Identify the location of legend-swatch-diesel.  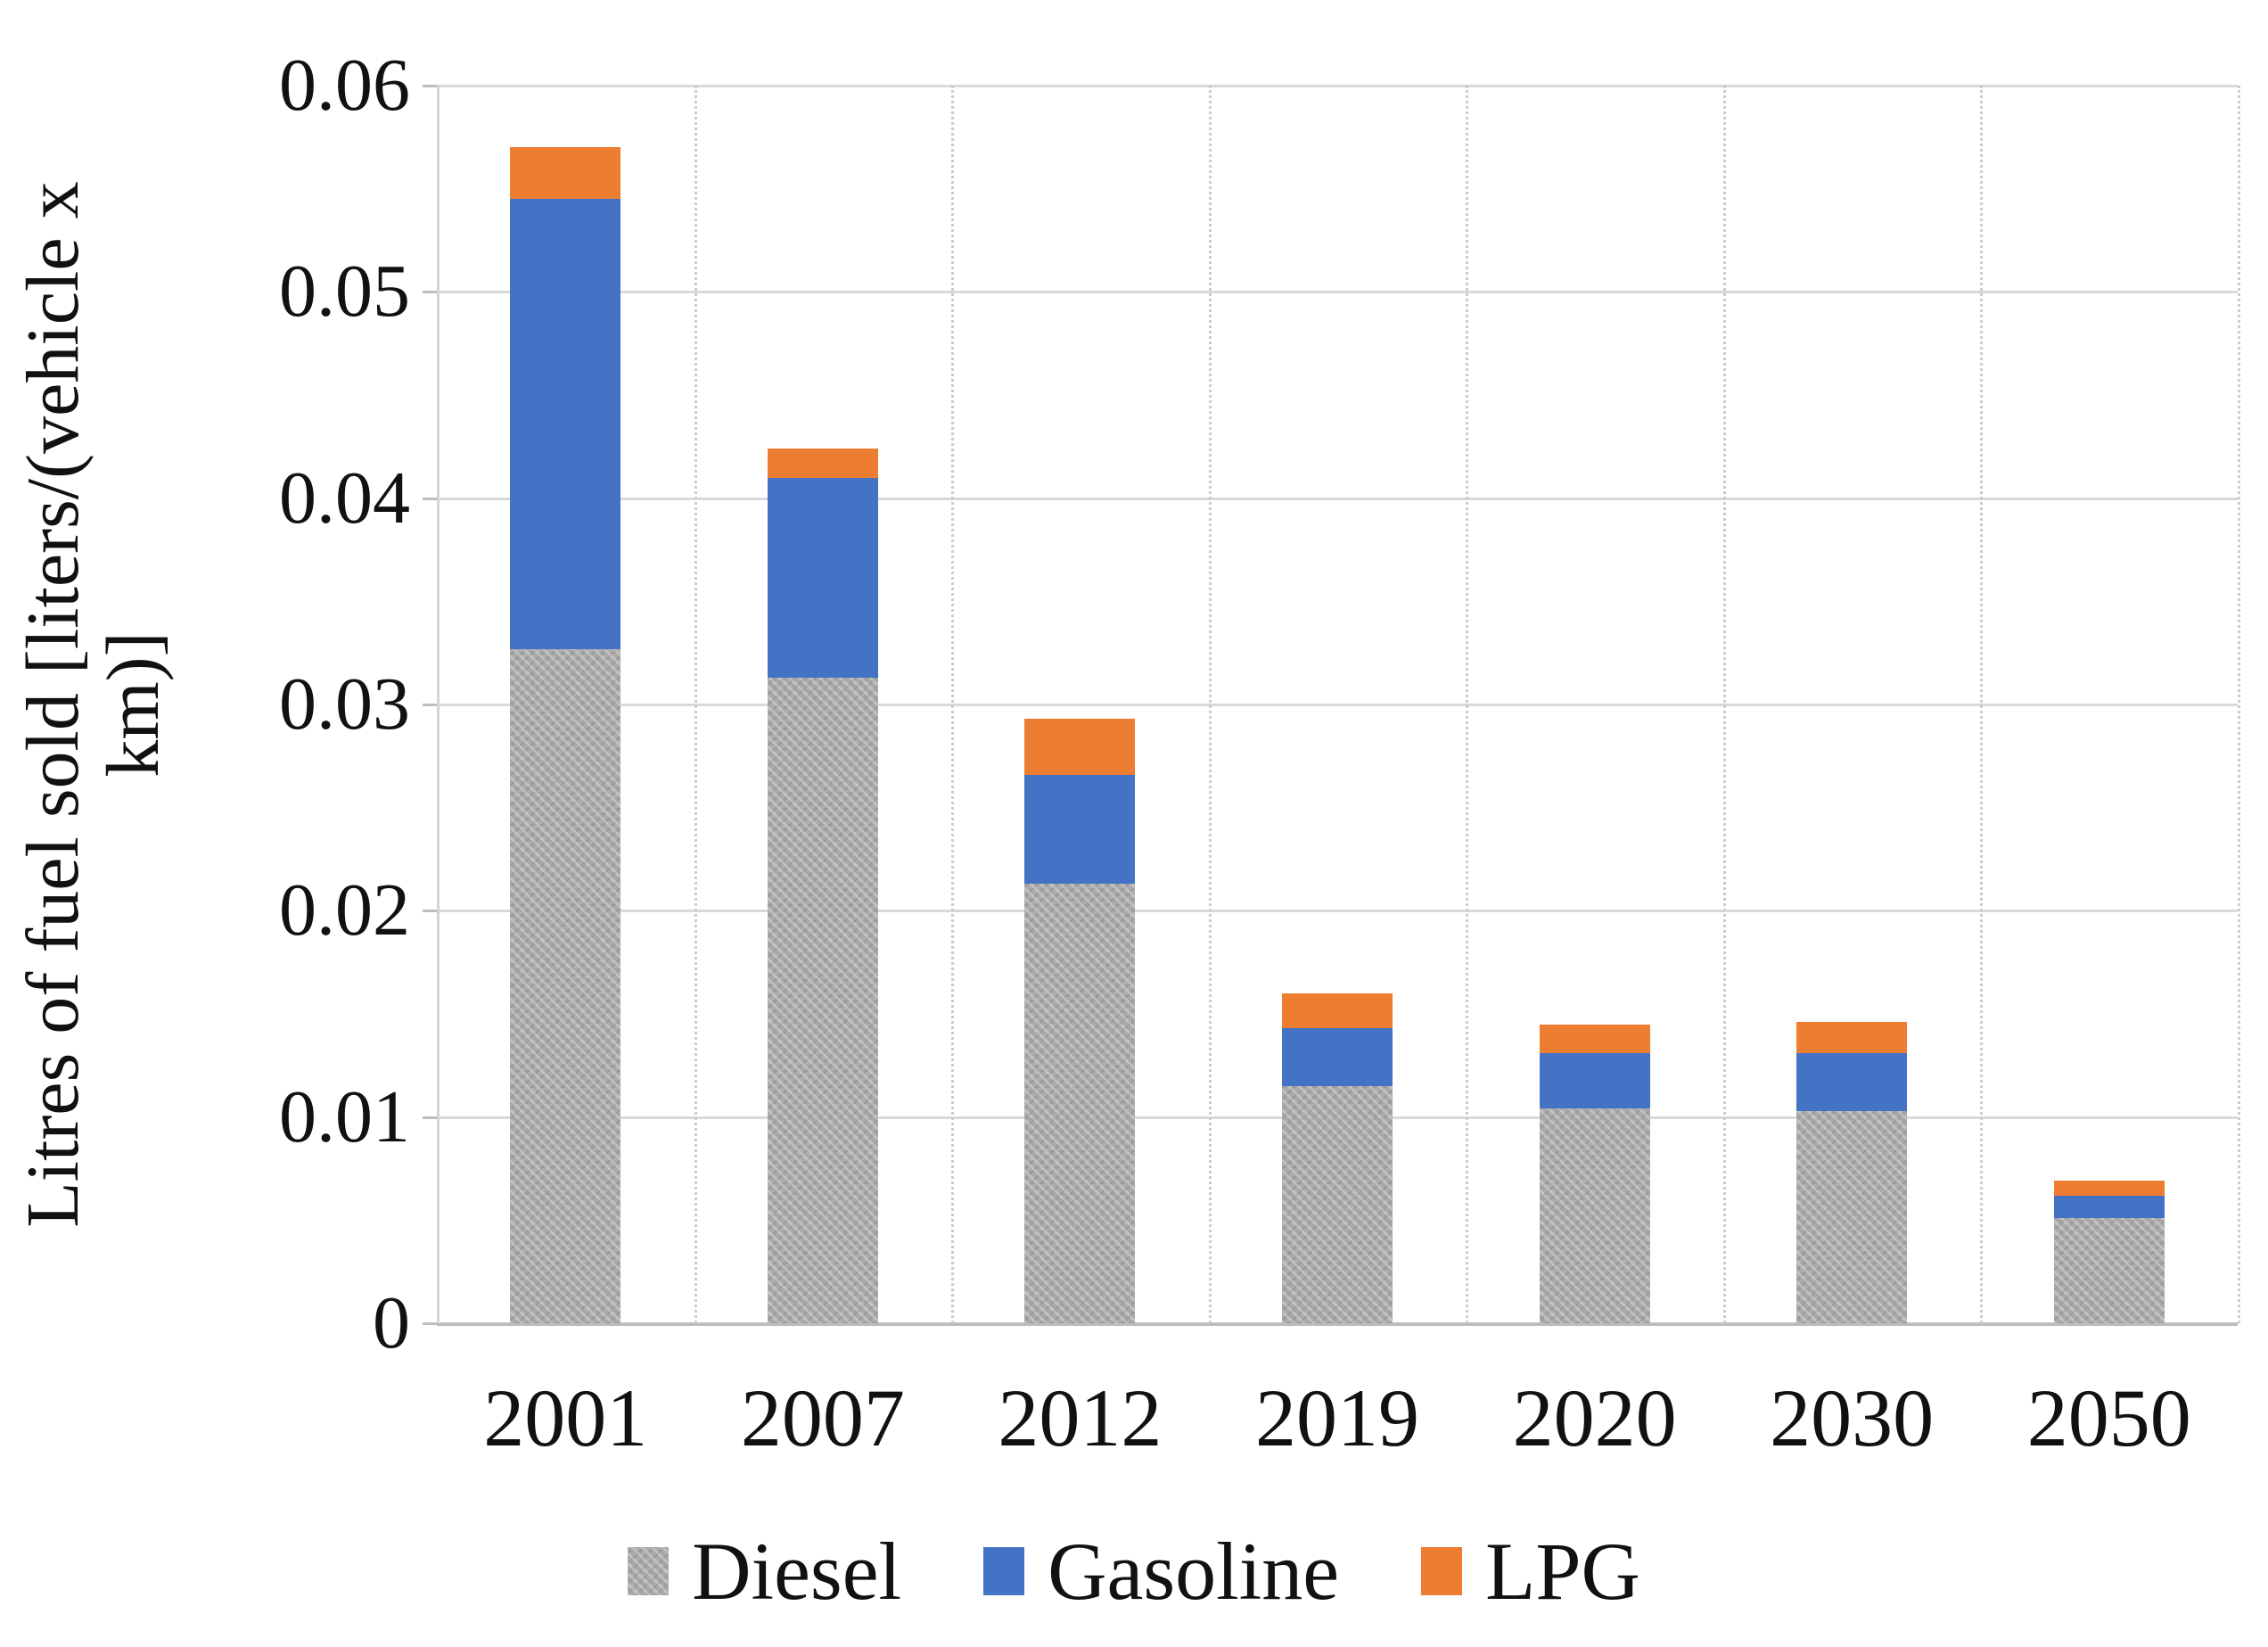
(649, 1571).